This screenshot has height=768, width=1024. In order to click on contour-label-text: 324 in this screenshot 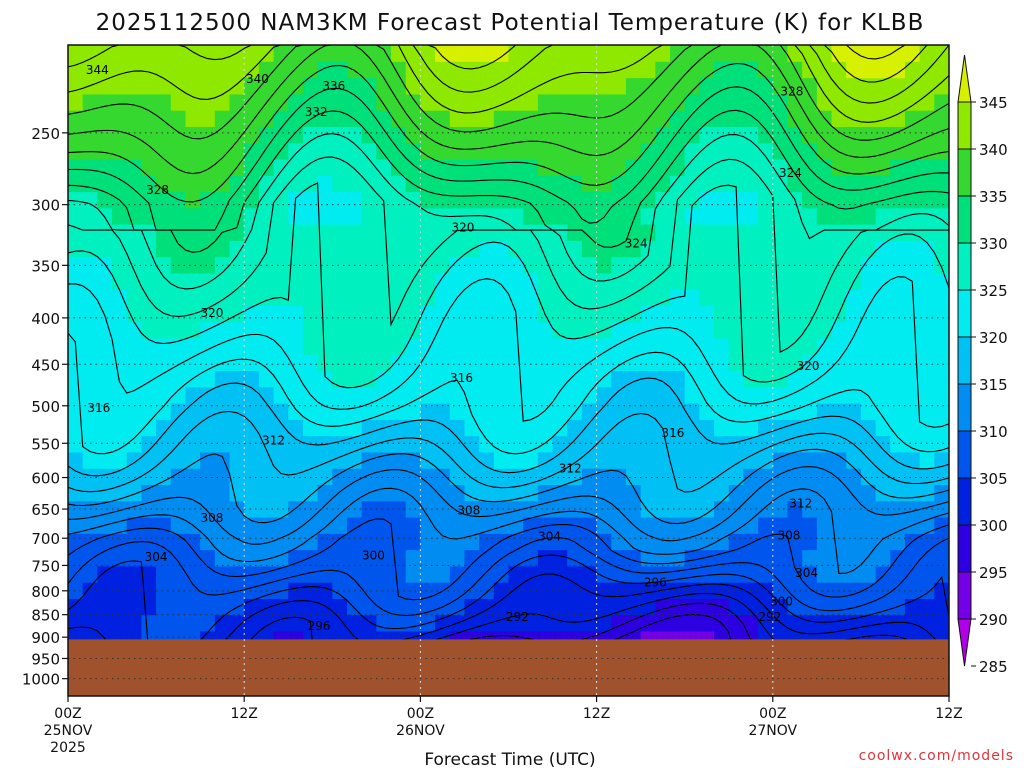, I will do `click(636, 243)`.